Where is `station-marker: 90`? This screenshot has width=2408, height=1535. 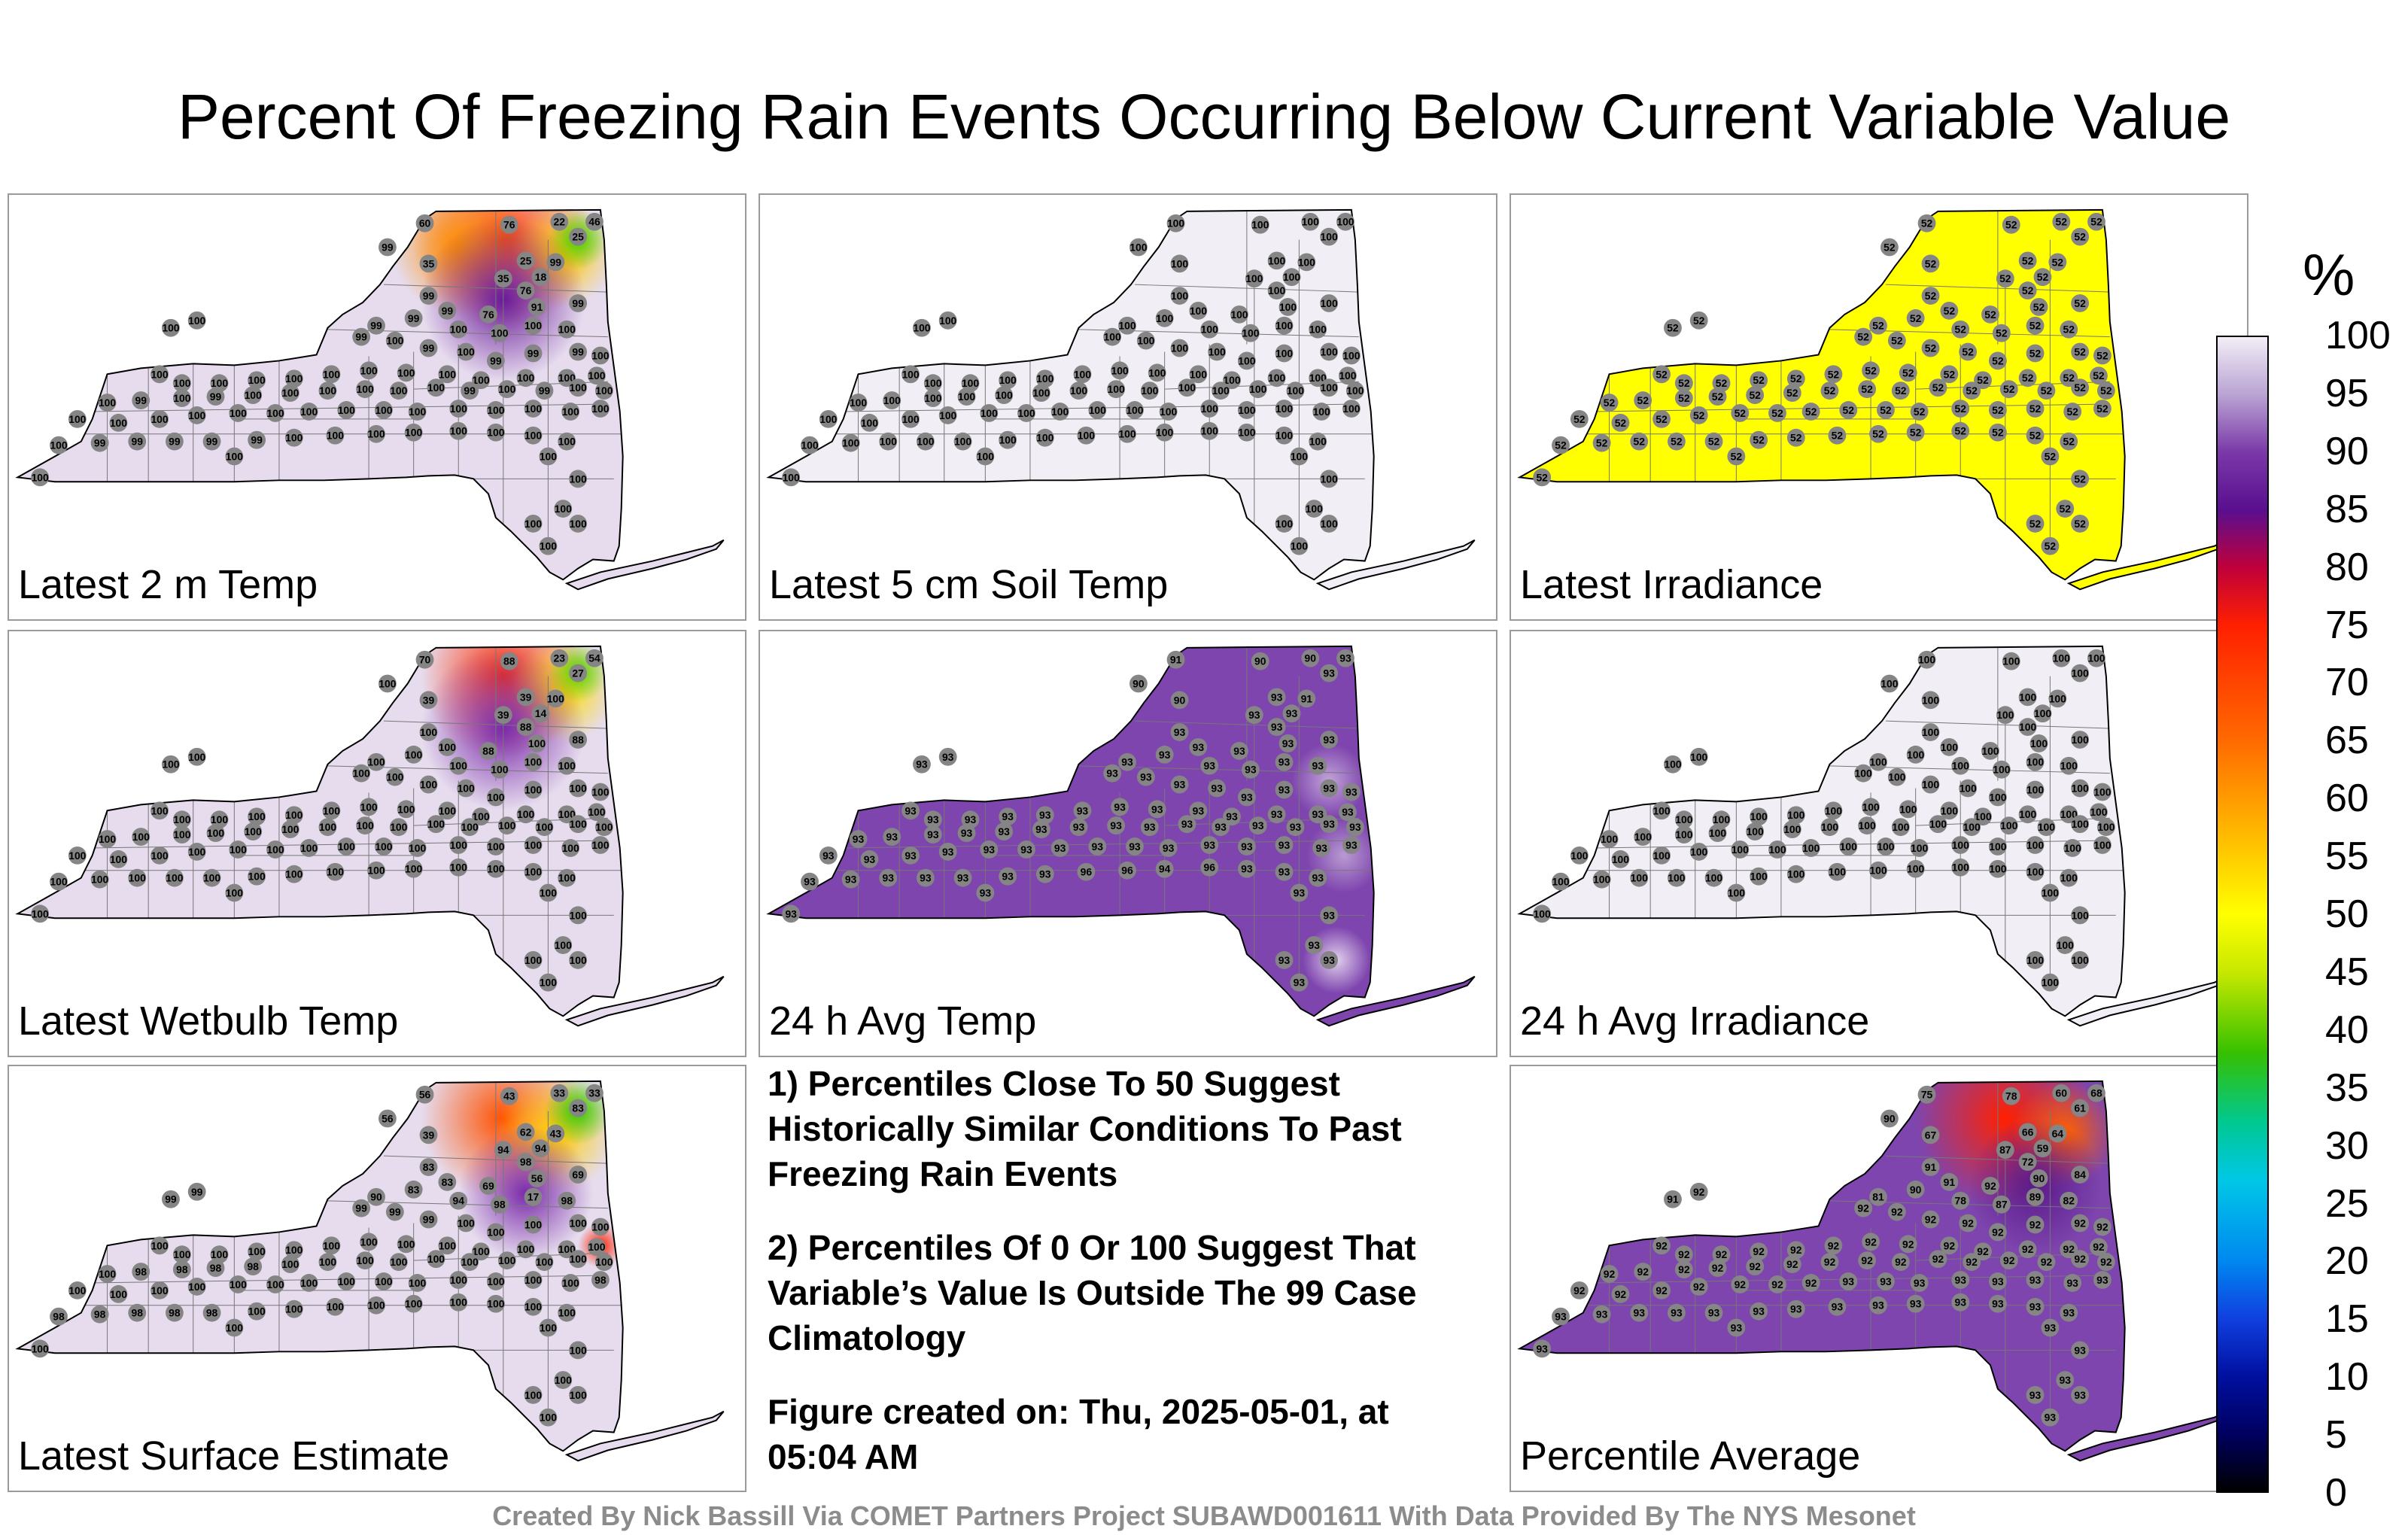 station-marker: 90 is located at coordinates (376, 1196).